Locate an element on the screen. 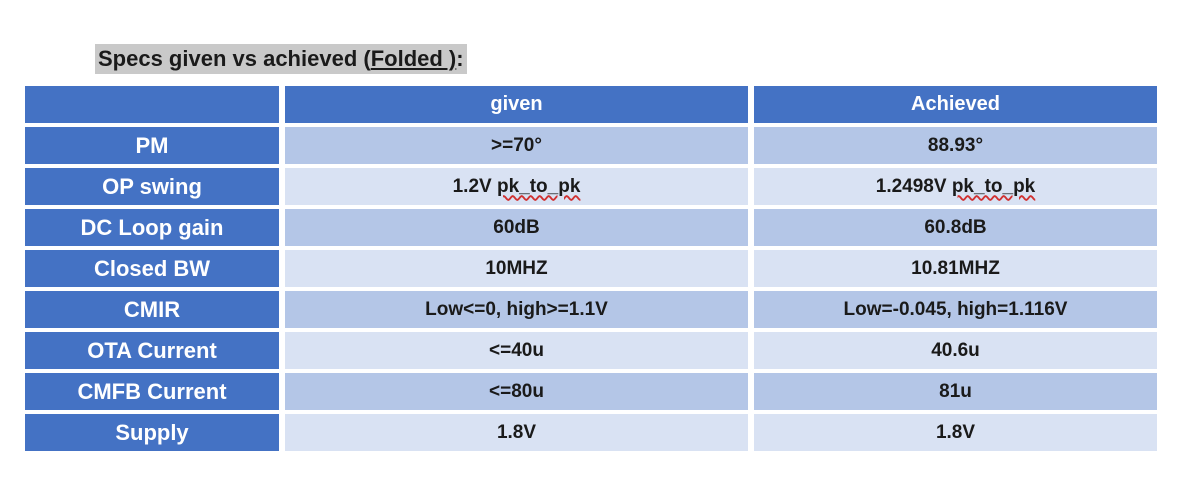 This screenshot has height=487, width=1178. table-row: Closed BW 10MHZ 10.81MHZ is located at coordinates (591, 268).